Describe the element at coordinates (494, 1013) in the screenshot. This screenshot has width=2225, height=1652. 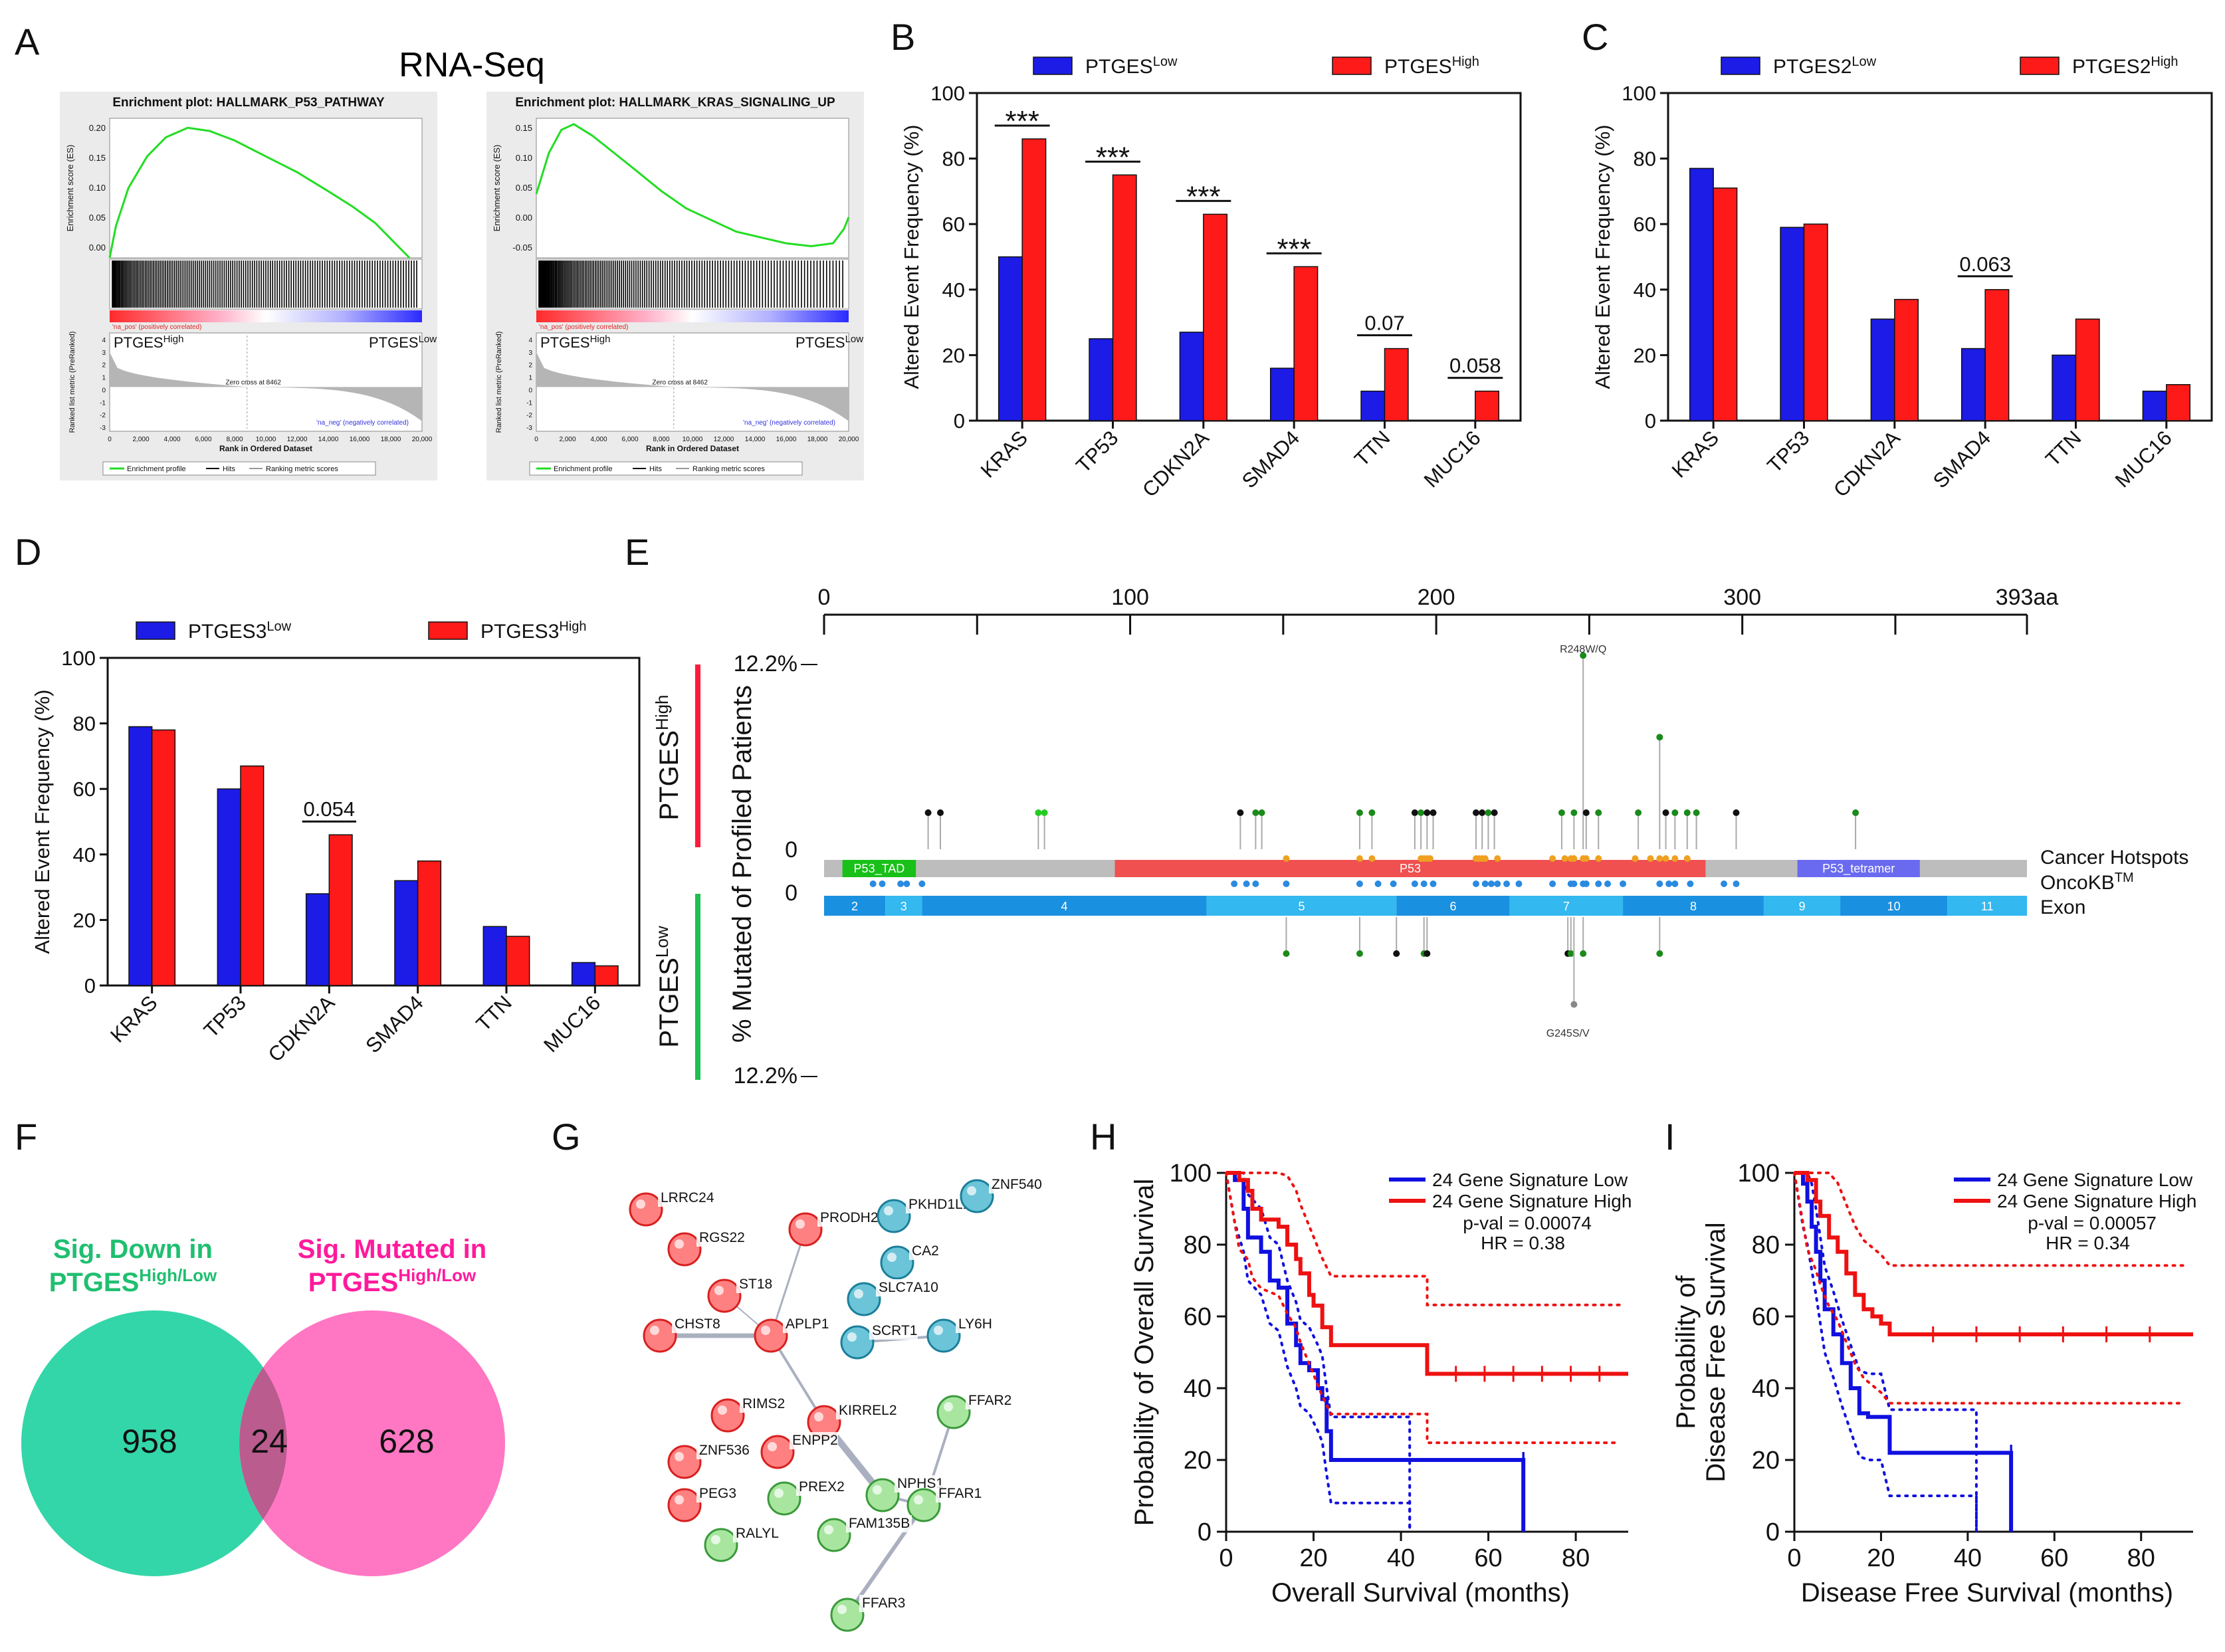
I see `category-label: TTN` at that location.